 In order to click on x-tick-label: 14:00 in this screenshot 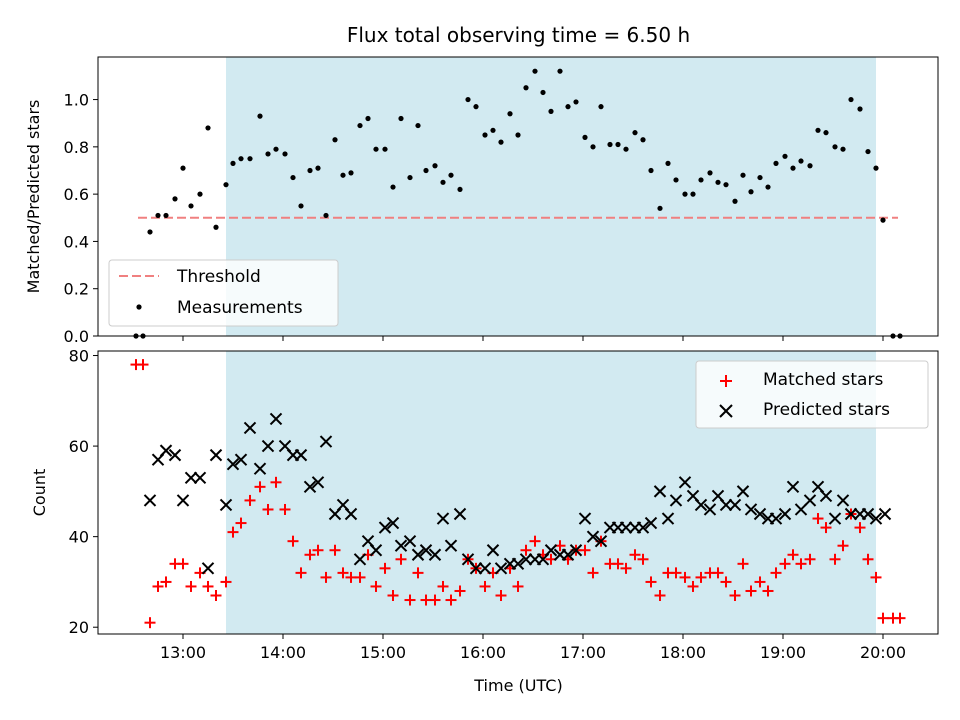, I will do `click(283, 652)`.